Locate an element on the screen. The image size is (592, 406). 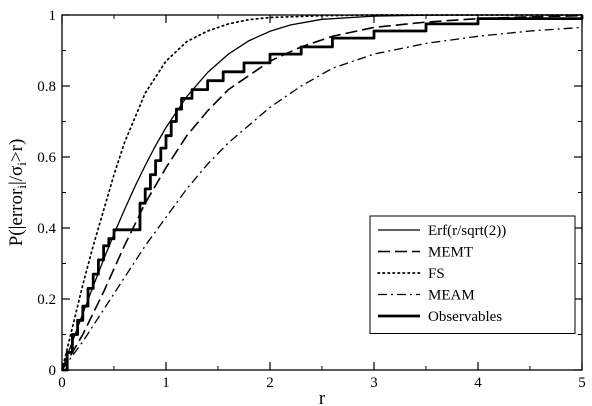
x-tick-label: 2 is located at coordinates (270, 383).